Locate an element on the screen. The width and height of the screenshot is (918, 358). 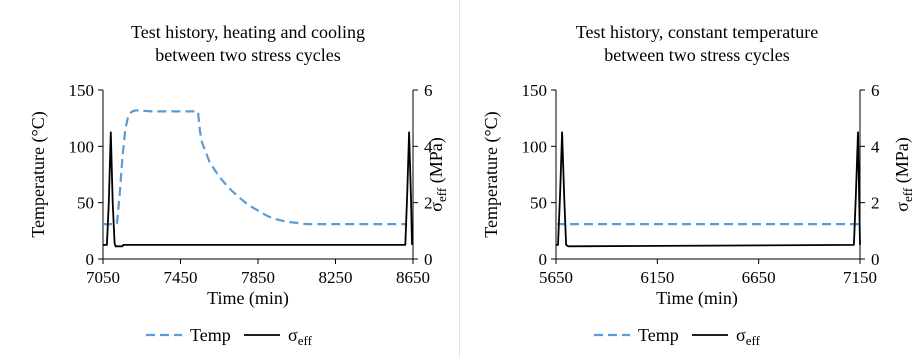
x-tick-label: 7050 is located at coordinates (103, 277).